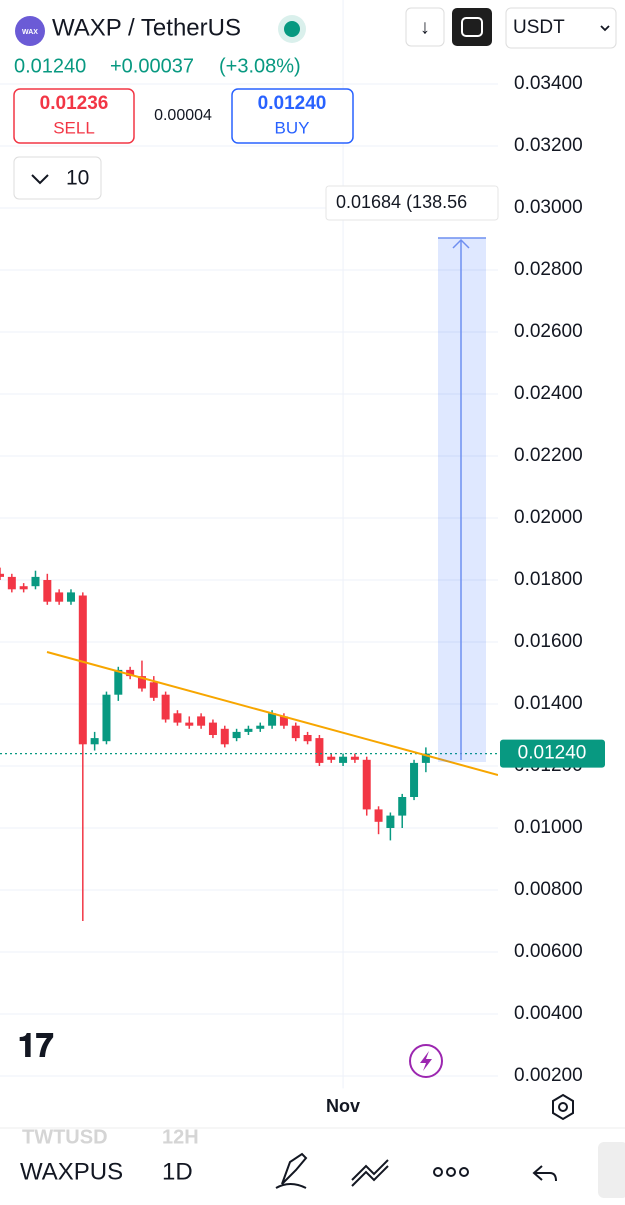 This screenshot has height=1205, width=625. What do you see at coordinates (548, 83) in the screenshot?
I see `y-tick-label: 0.03400` at bounding box center [548, 83].